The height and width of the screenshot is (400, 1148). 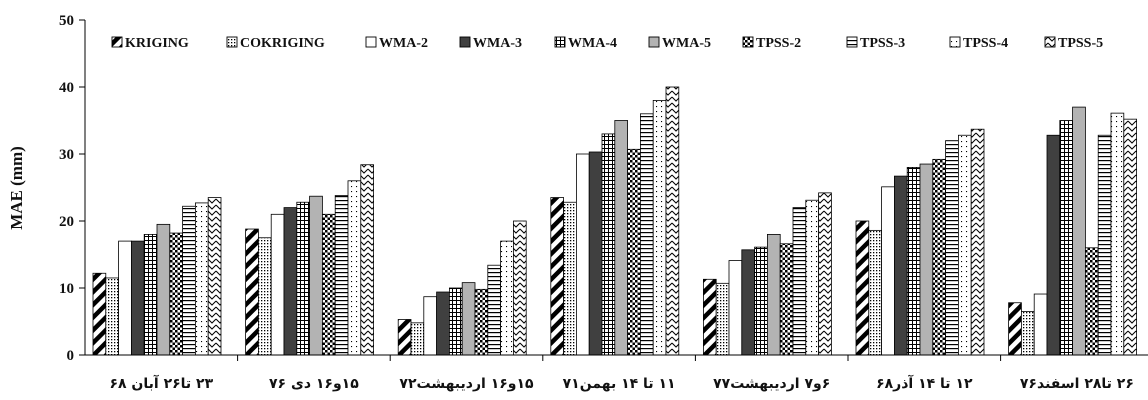 What do you see at coordinates (16, 188) in the screenshot?
I see `y-axis-label: MAE (mm)` at bounding box center [16, 188].